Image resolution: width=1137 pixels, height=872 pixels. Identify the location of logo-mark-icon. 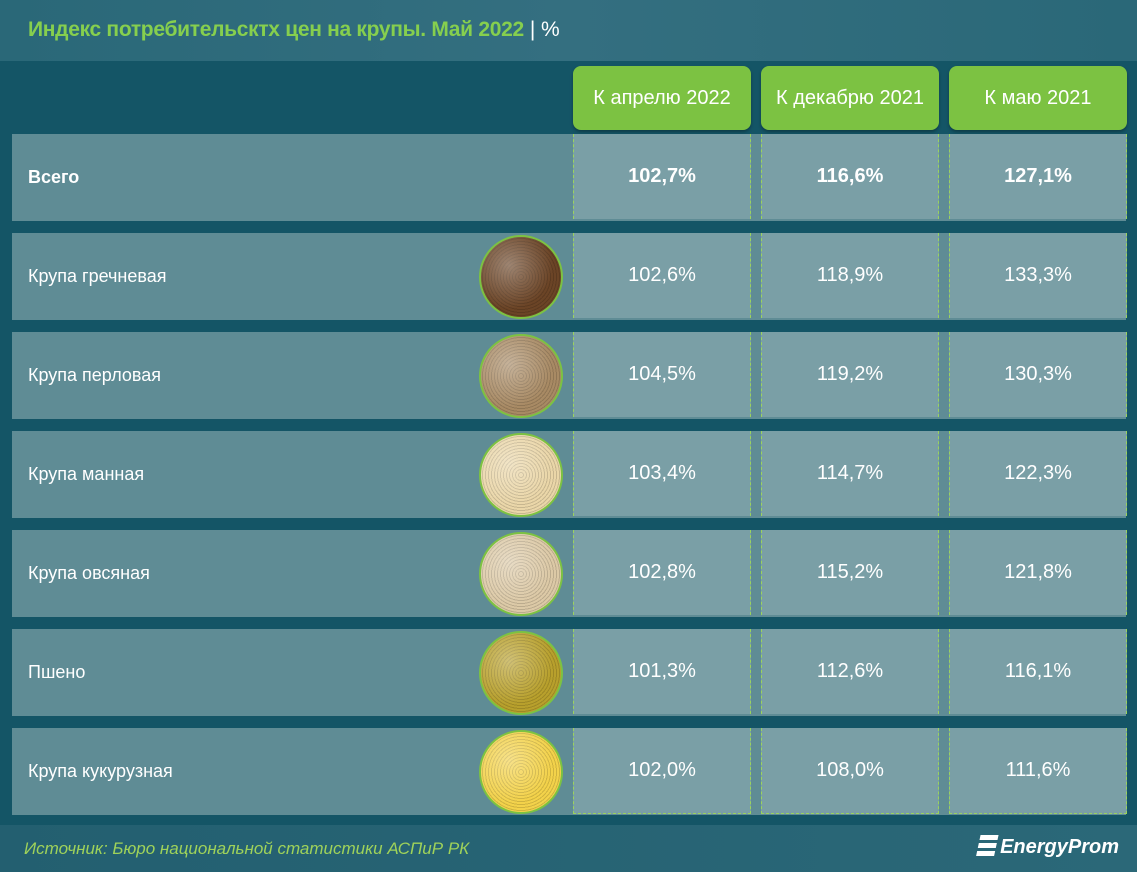
(987, 847).